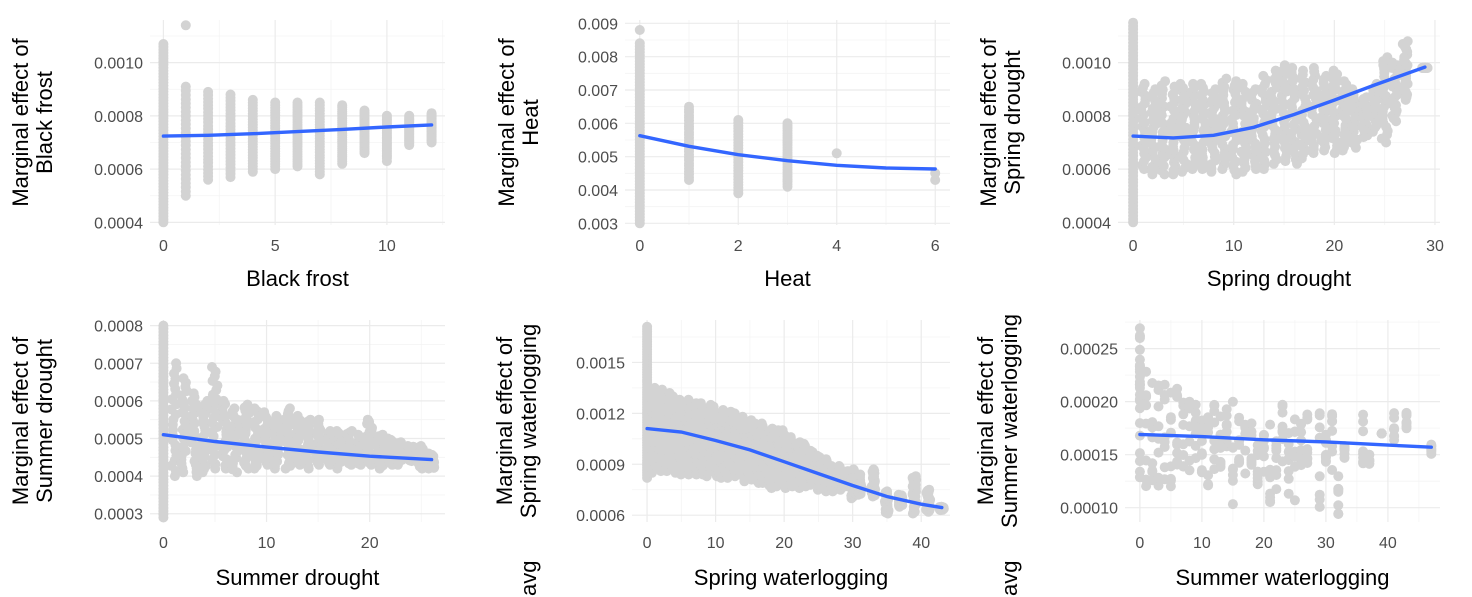 The image size is (1472, 597). What do you see at coordinates (791, 577) in the screenshot?
I see `x-axis-label: Spring waterlogging` at bounding box center [791, 577].